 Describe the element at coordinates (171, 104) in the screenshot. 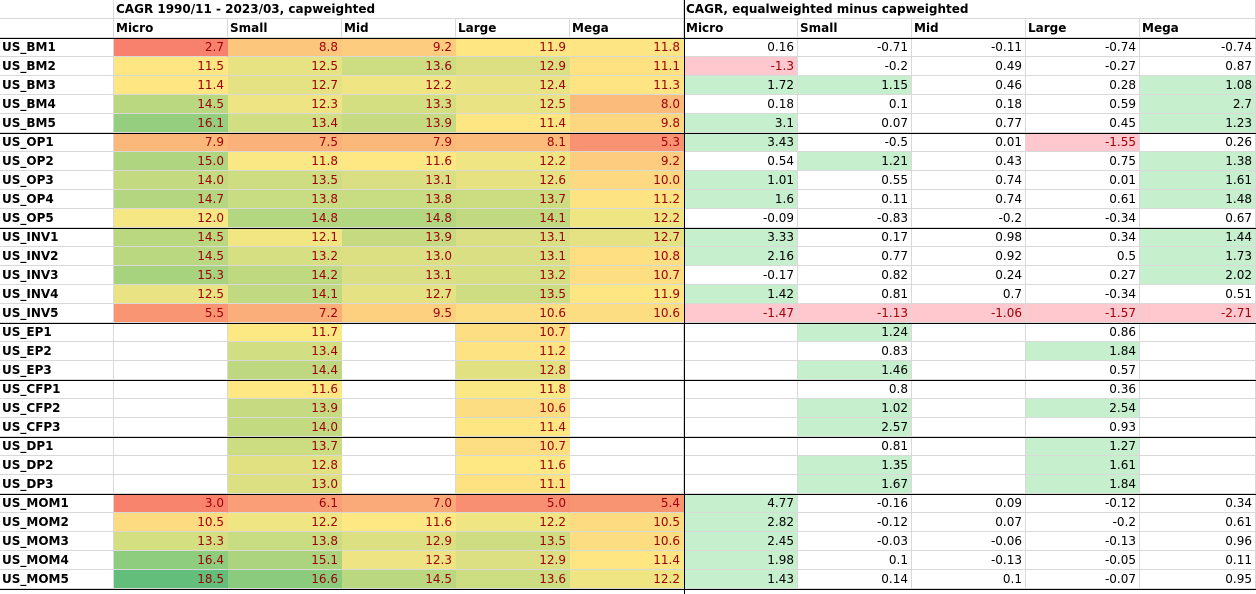

I see `cap-value-cell: 14.5` at that location.